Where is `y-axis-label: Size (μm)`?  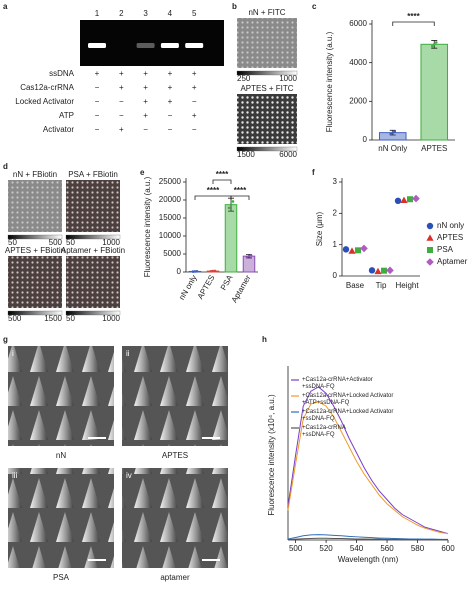
y-axis-label: Size (μm) is located at coordinates (319, 228).